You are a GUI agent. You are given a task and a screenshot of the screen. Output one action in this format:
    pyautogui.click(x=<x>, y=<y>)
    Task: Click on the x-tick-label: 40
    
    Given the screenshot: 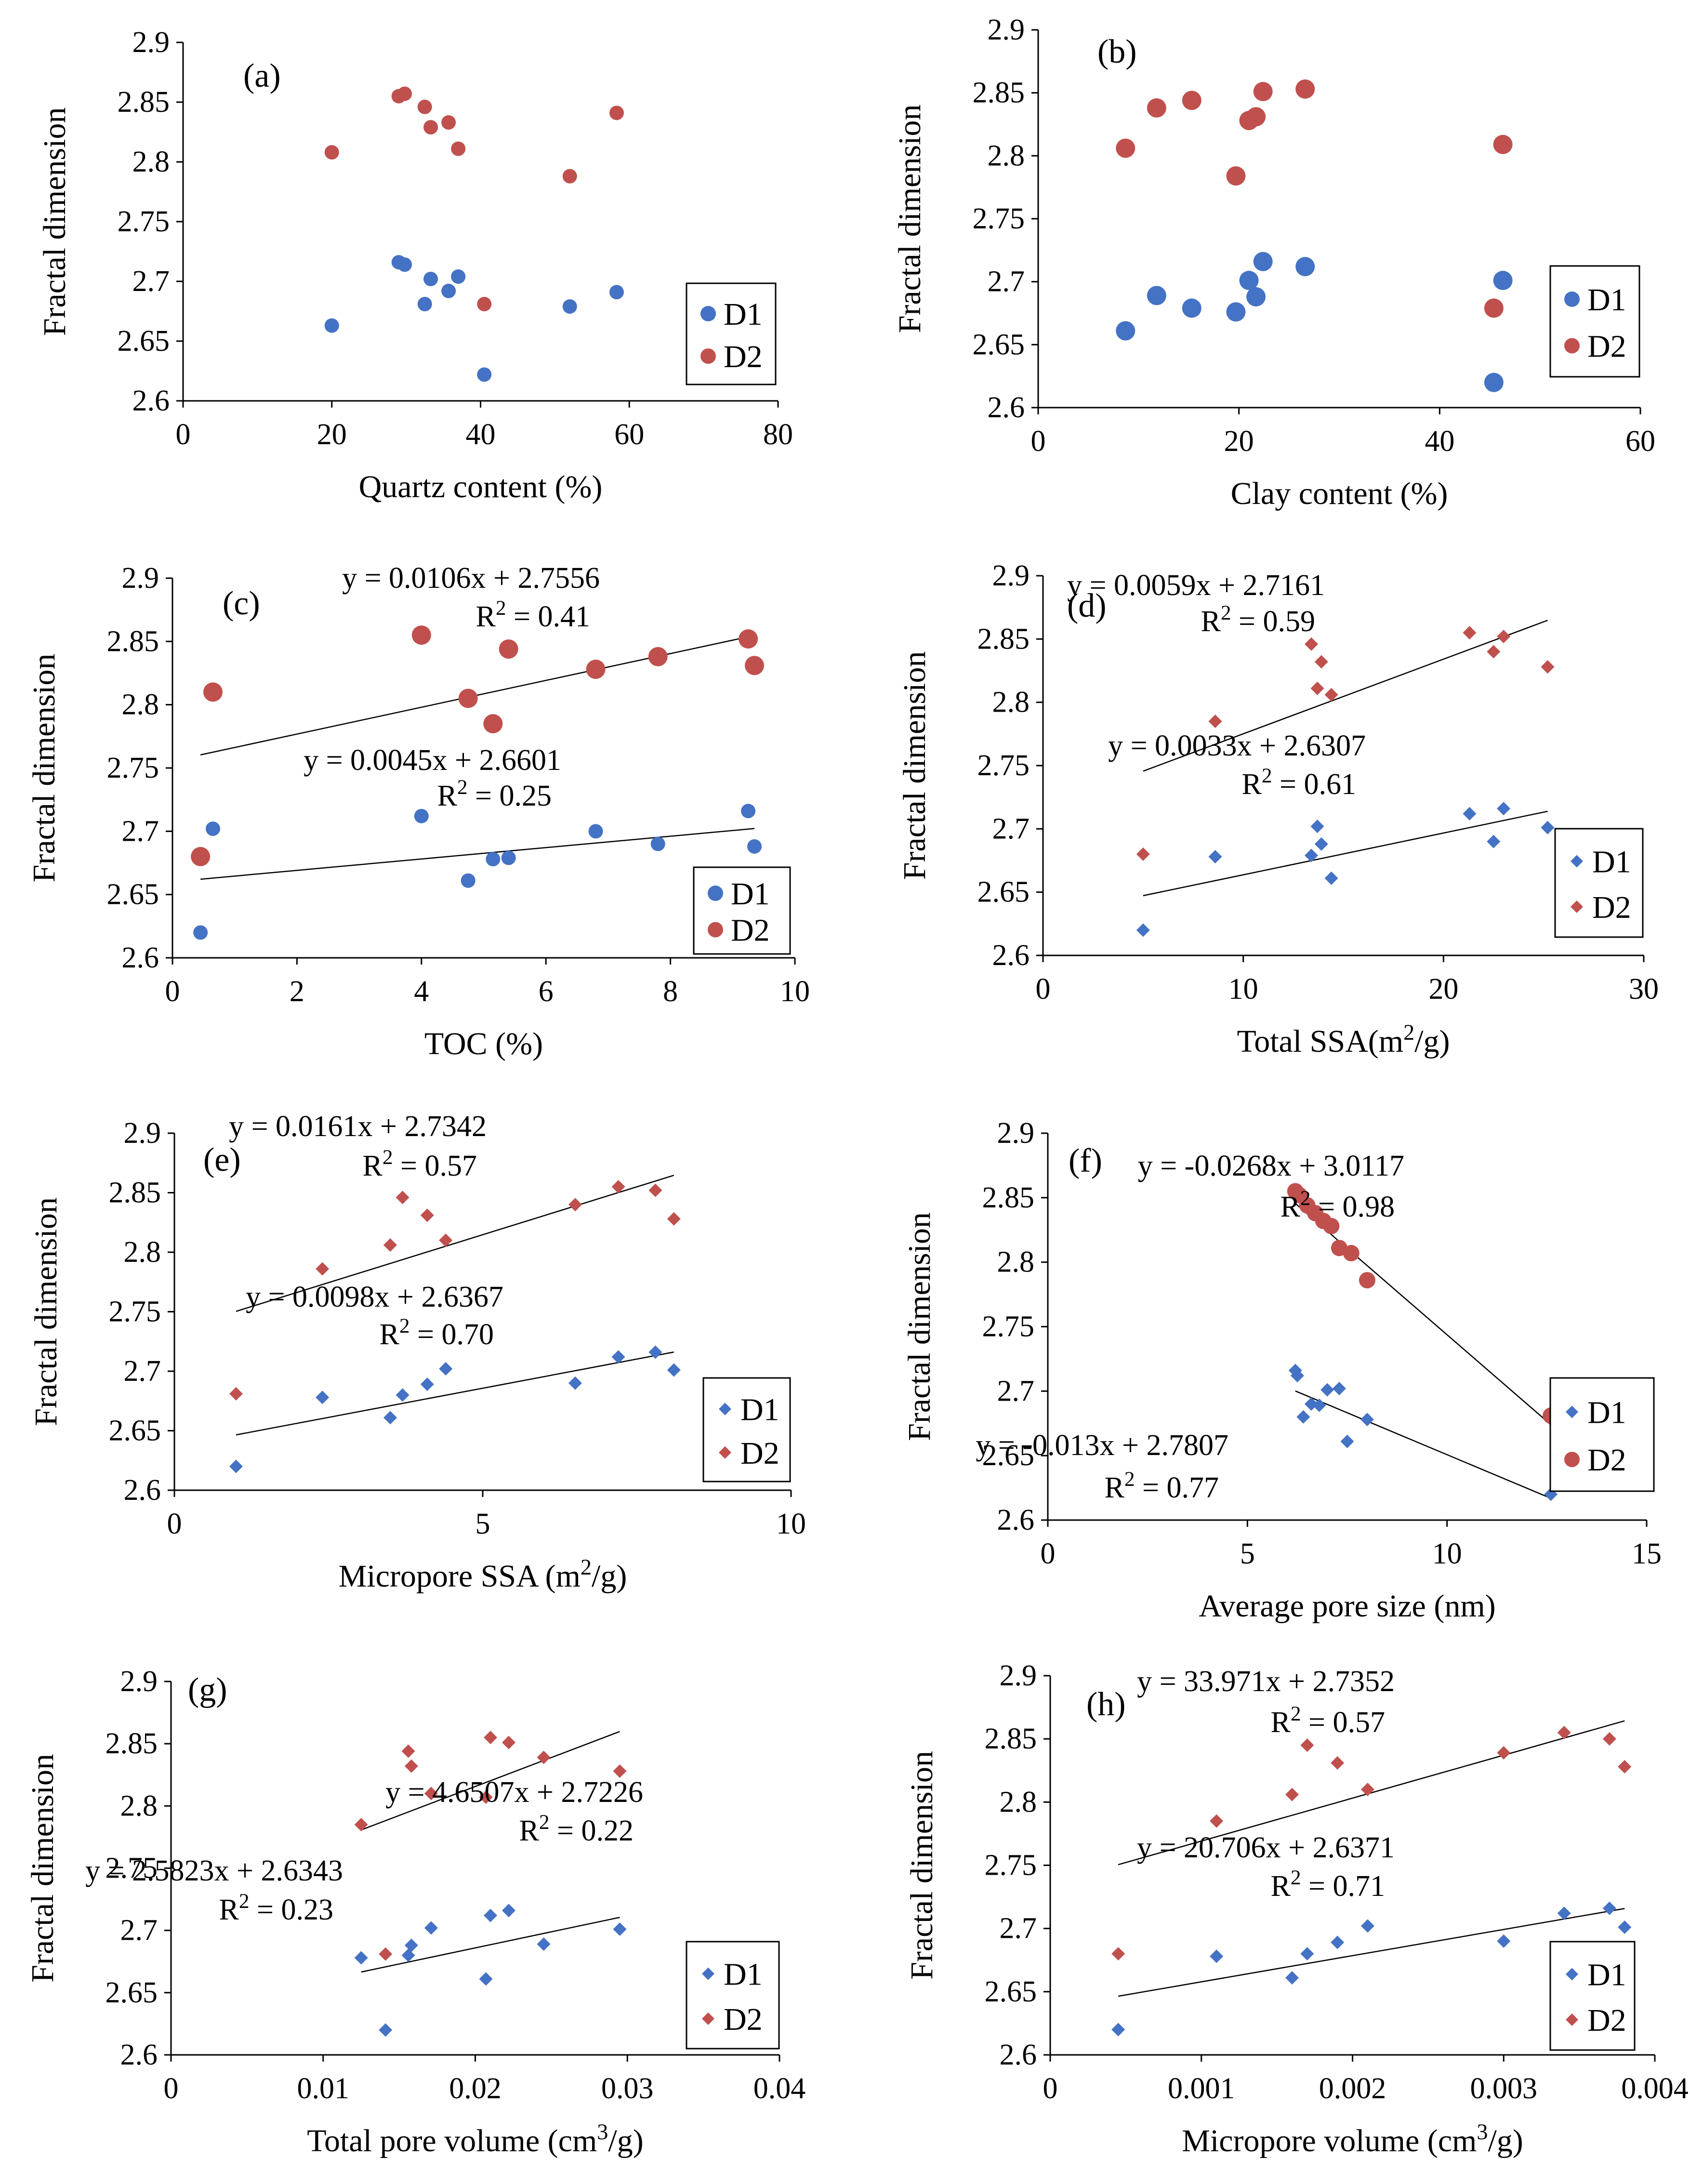 What is the action you would take?
    pyautogui.click(x=1440, y=441)
    